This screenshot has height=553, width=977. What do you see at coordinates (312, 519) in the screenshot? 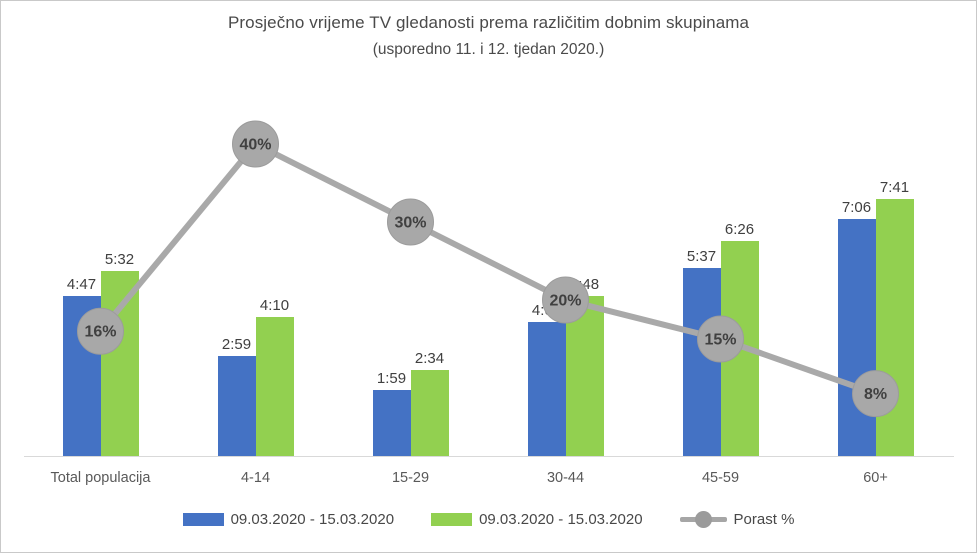
I see `legend-label-week1: 09.03.2020 - 15.03.2020` at bounding box center [312, 519].